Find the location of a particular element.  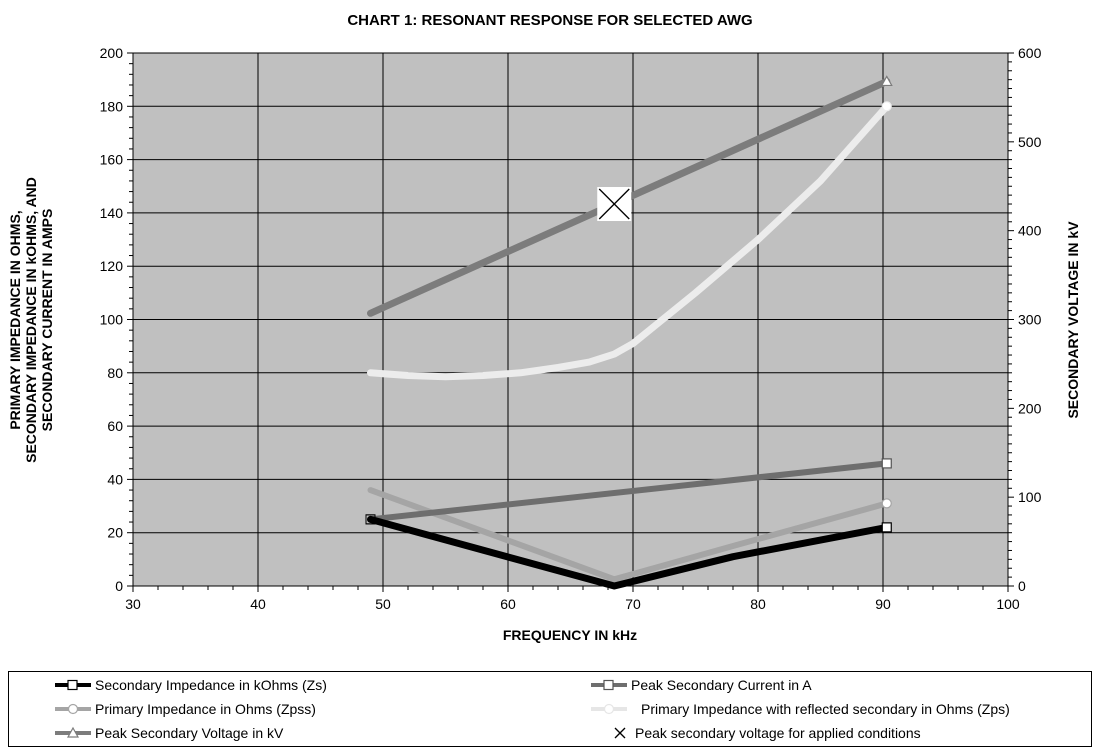

y-right-label-group: SECONDARY VOLTAGE IN kV is located at coordinates (1073, 320).